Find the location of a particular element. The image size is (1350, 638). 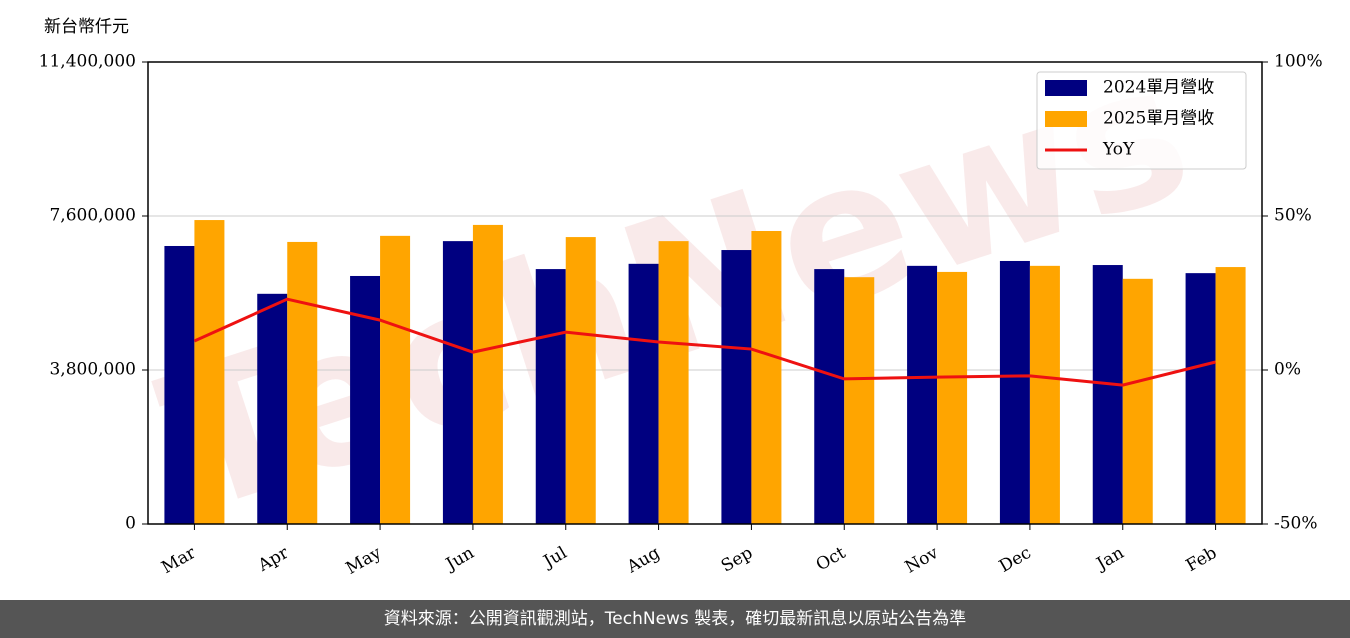

x-tick-label: Jan is located at coordinates (1110, 559).